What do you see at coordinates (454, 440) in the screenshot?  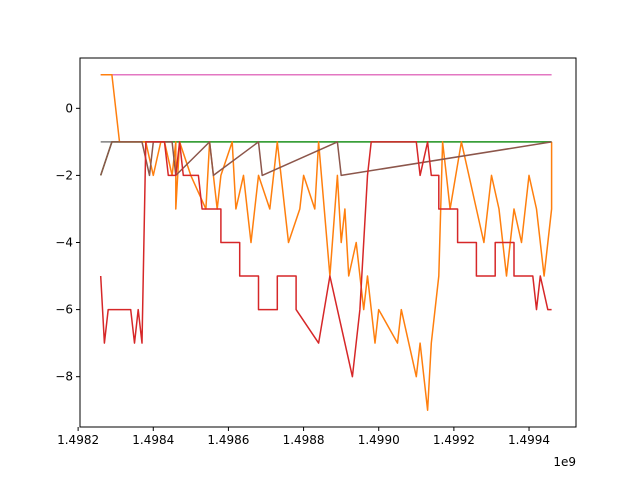 I see `x-tick-label: 1.4992` at bounding box center [454, 440].